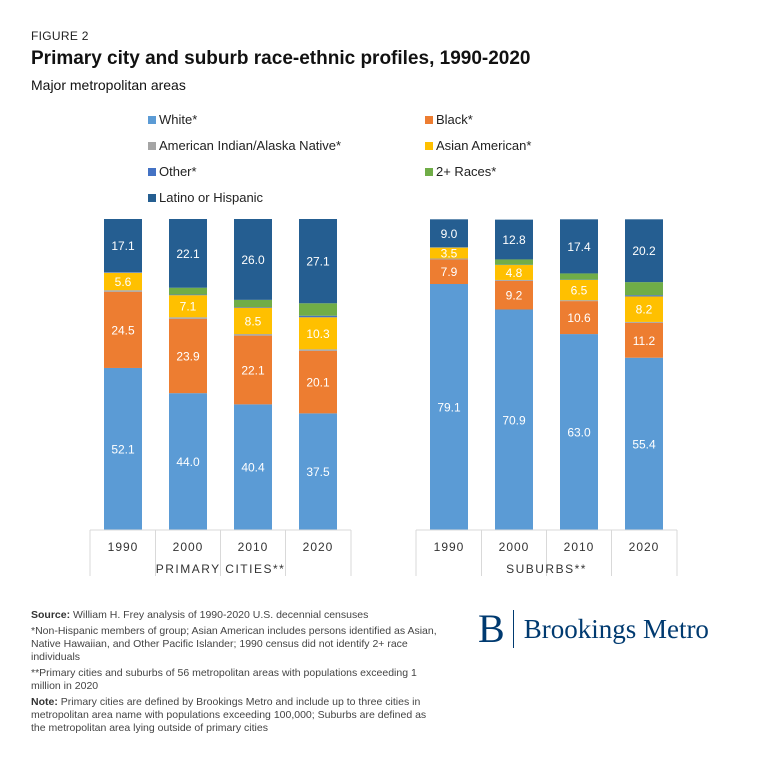  I want to click on data-label-latino: 27.1, so click(318, 262).